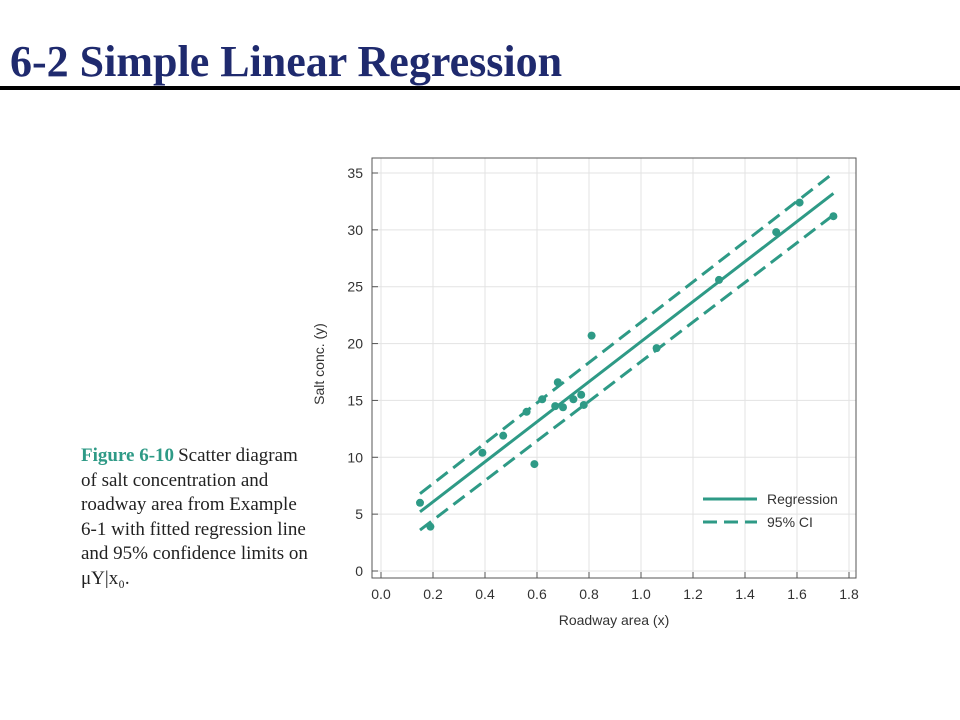 The height and width of the screenshot is (720, 960). Describe the element at coordinates (319, 364) in the screenshot. I see `y-axis-title: Salt conc. (y)` at that location.